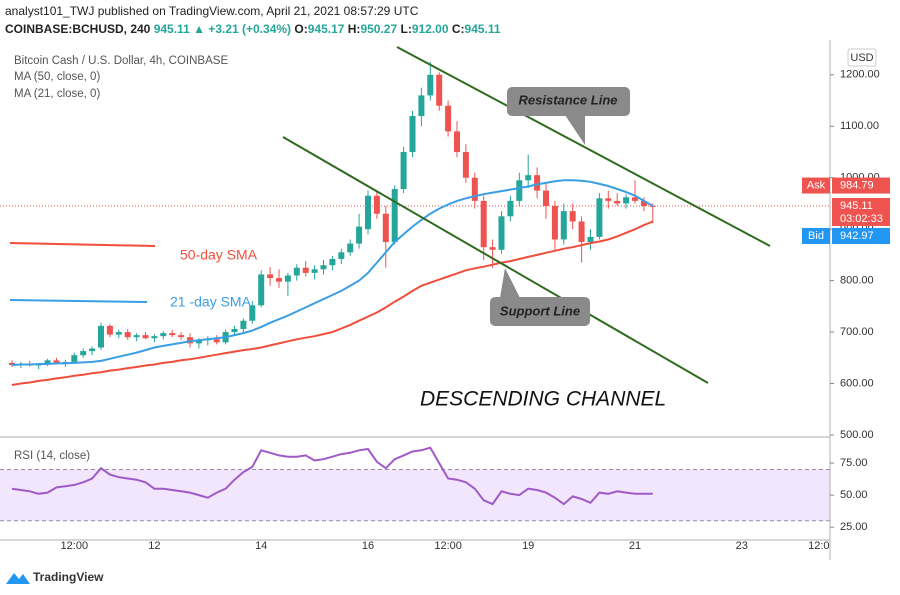 Image resolution: width=900 pixels, height=595 pixels. What do you see at coordinates (865, 300) in the screenshot?
I see `price-axis` at bounding box center [865, 300].